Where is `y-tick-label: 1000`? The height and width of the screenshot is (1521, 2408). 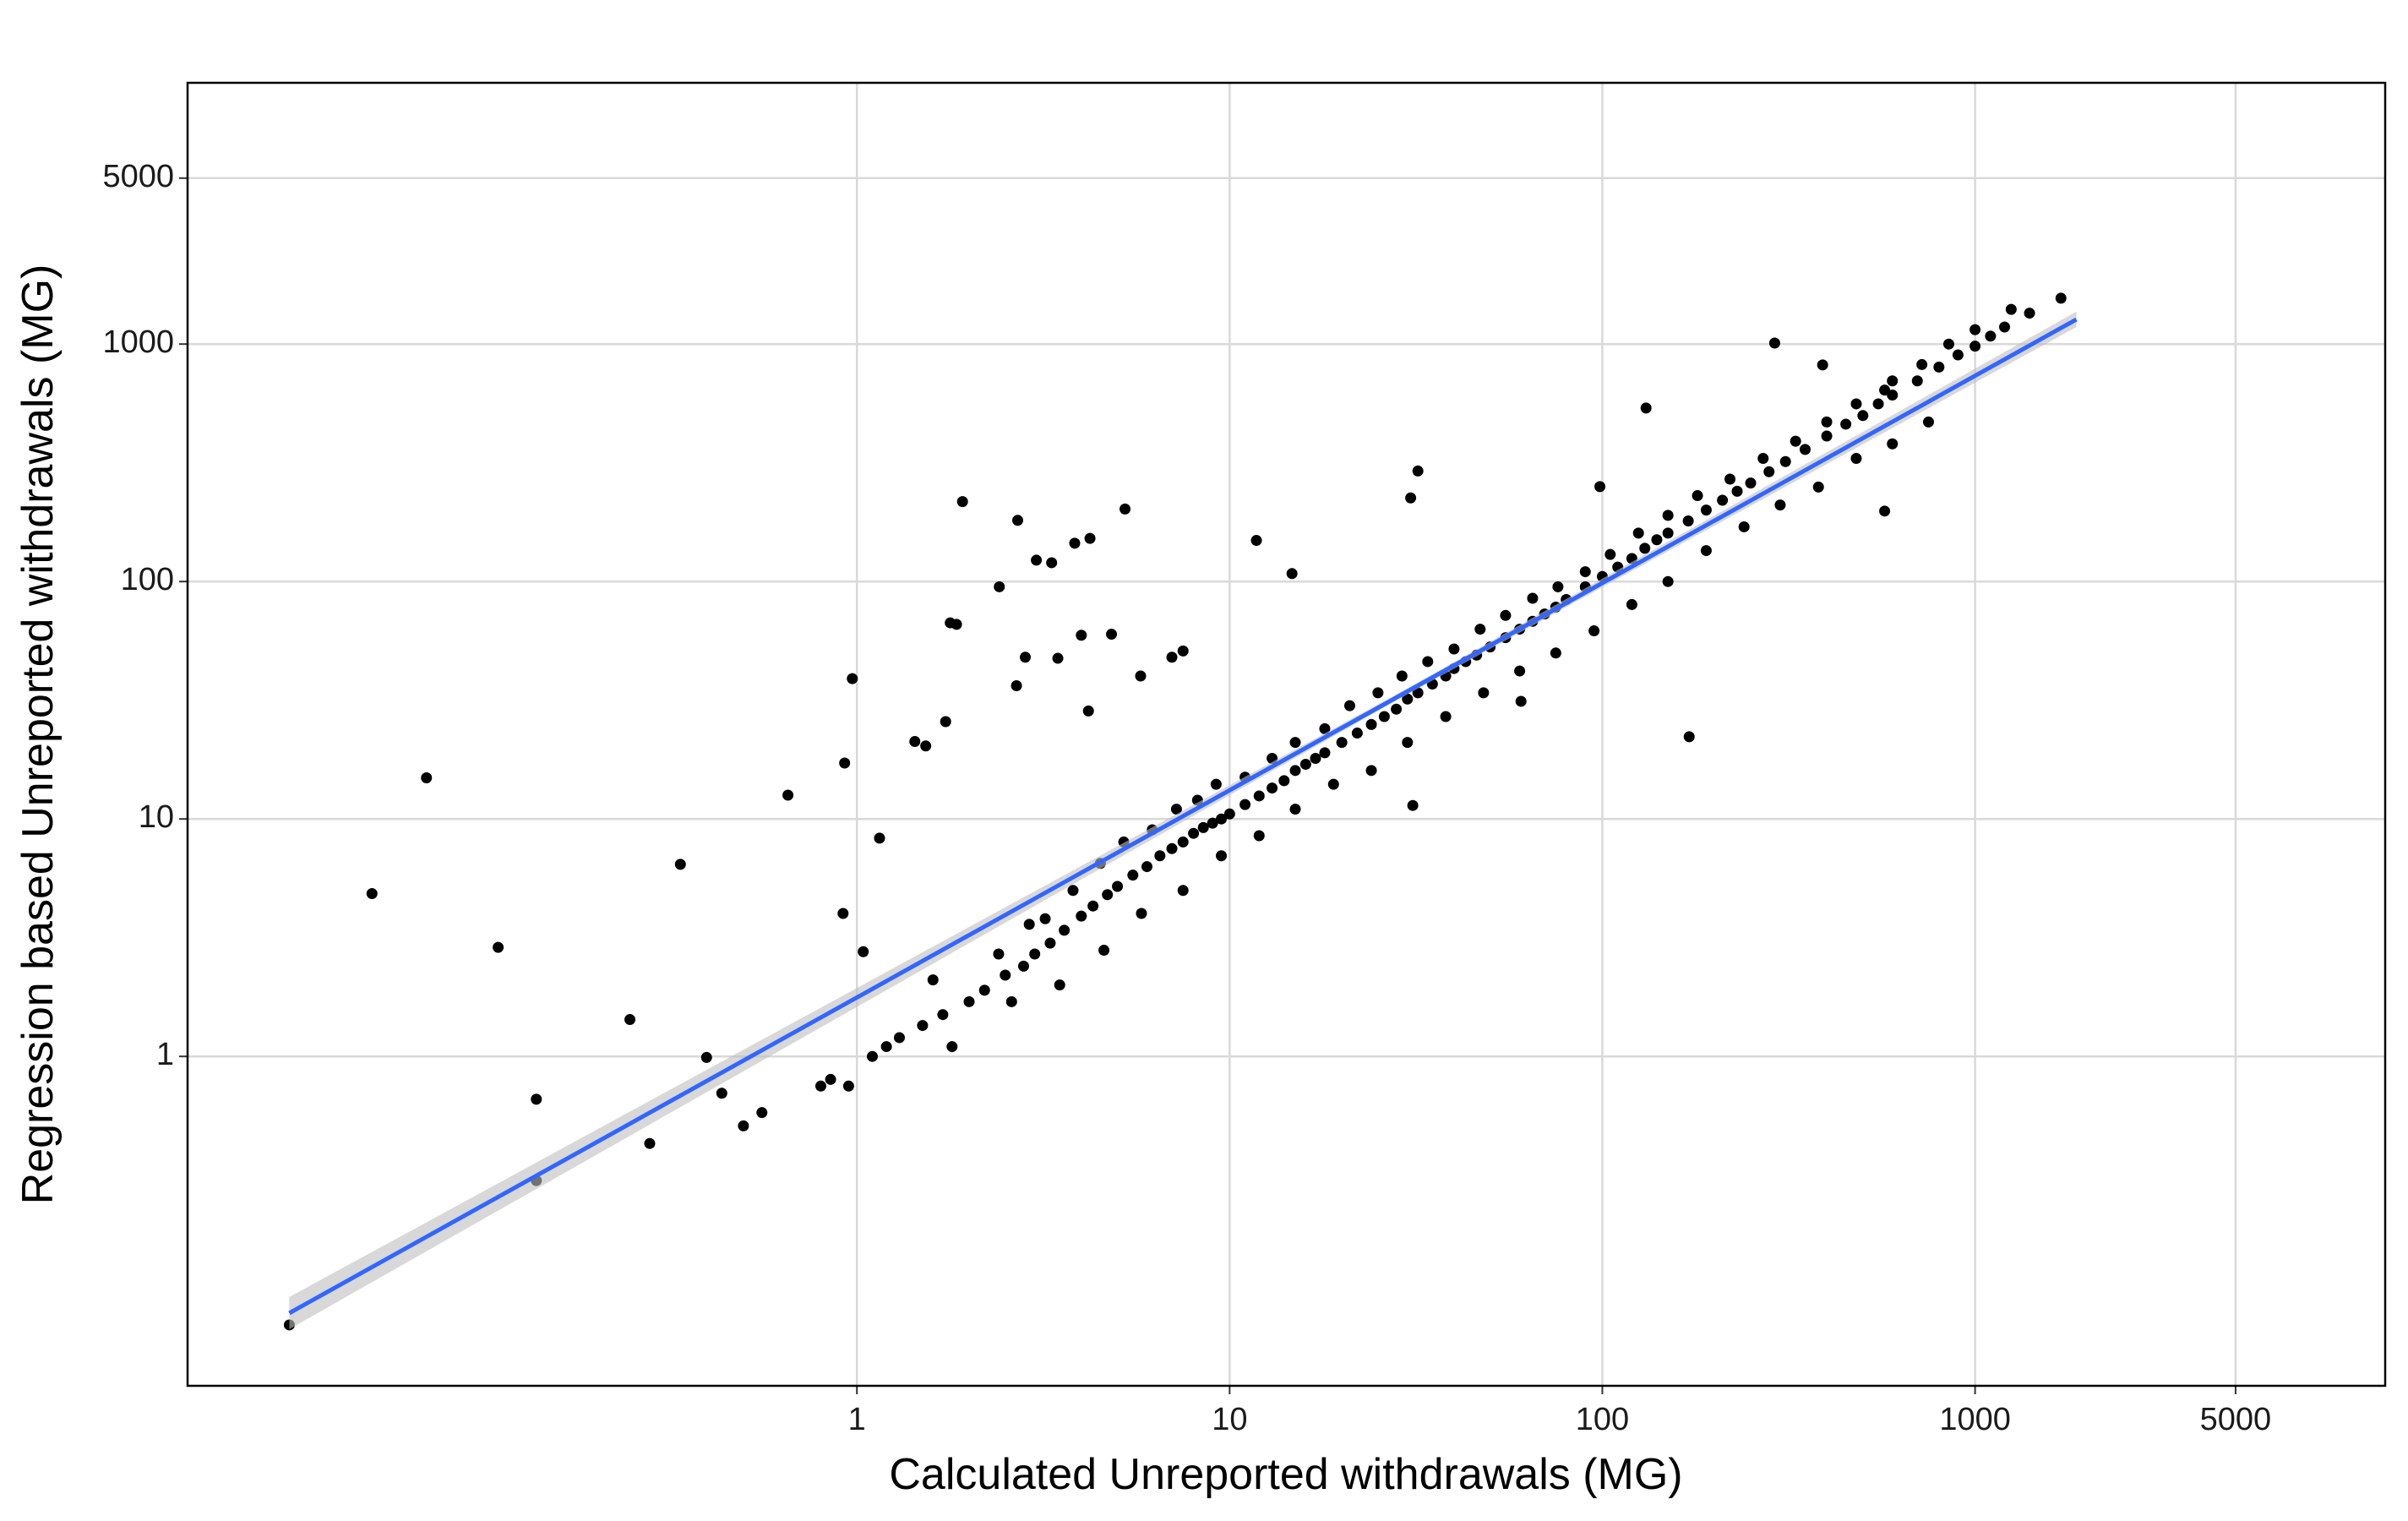
y-tick-label: 1000 is located at coordinates (138, 342).